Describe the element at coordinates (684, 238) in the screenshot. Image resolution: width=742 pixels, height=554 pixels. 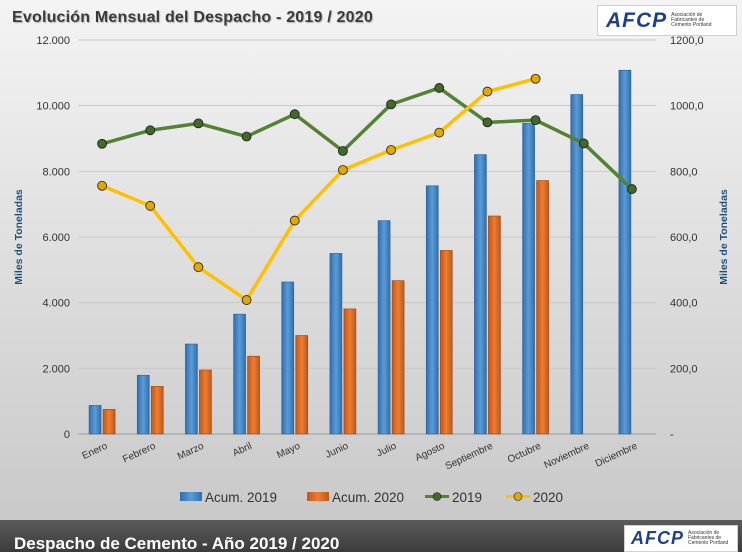
I see `y2-tick-label: 600,0` at that location.